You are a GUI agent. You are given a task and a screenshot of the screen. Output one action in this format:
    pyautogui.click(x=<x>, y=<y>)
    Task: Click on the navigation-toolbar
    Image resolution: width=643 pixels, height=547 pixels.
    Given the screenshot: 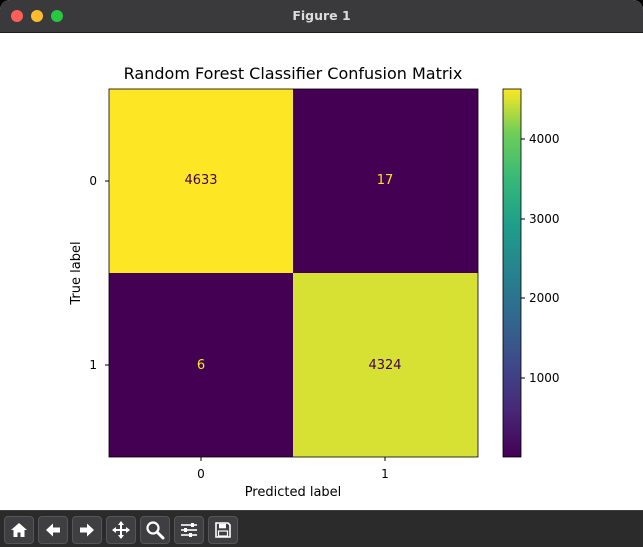 What is the action you would take?
    pyautogui.click(x=321, y=528)
    